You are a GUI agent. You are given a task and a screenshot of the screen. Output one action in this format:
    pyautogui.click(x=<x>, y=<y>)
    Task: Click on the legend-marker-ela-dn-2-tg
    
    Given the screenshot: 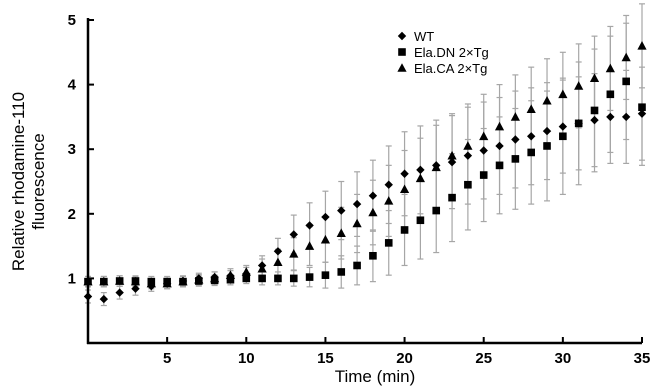 What is the action you would take?
    pyautogui.click(x=402, y=52)
    